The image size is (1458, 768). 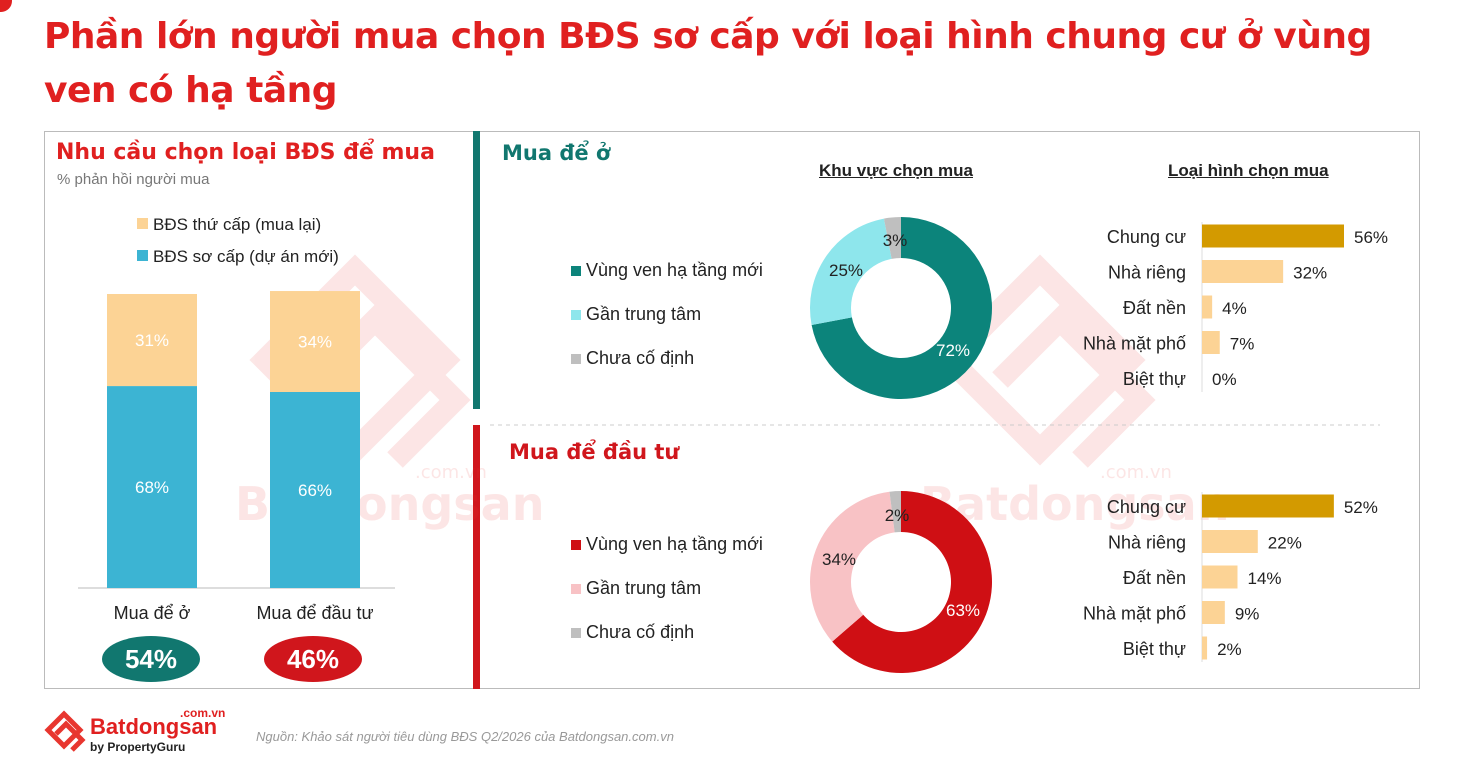 I want to click on logo-name: Batdongsan, so click(x=154, y=726).